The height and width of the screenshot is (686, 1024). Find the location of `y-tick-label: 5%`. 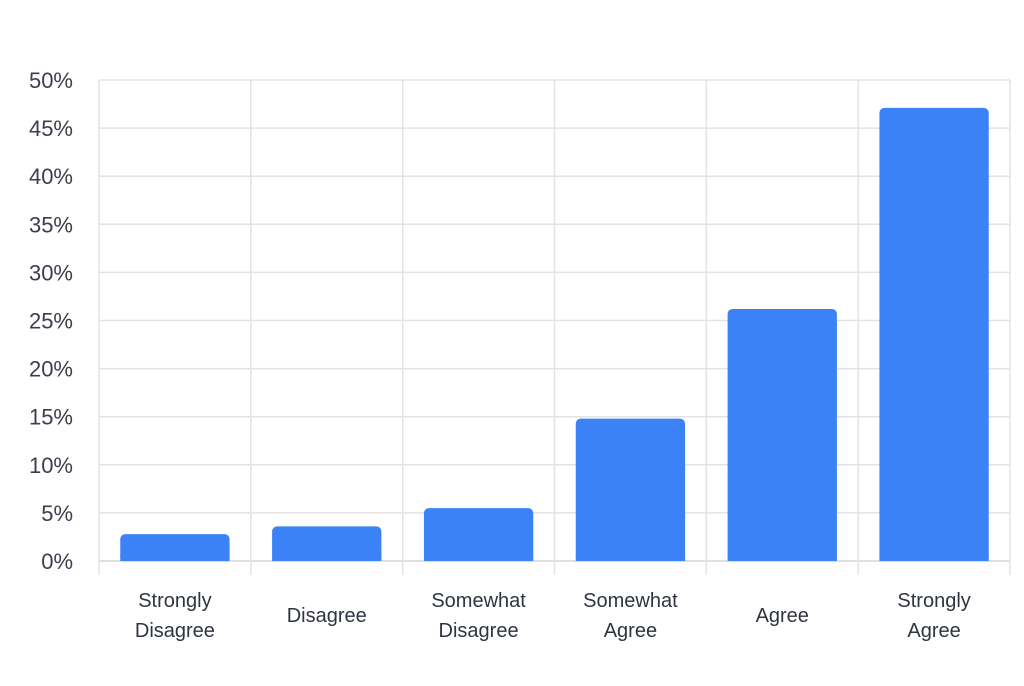

y-tick-label: 5% is located at coordinates (57, 513).